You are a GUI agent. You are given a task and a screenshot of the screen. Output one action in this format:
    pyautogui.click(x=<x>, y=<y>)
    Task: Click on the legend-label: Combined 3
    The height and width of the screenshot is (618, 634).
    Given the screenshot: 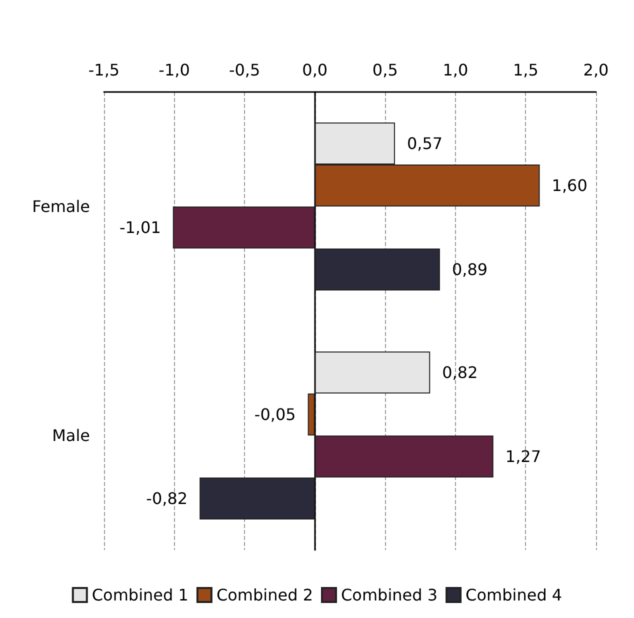 What is the action you would take?
    pyautogui.click(x=389, y=595)
    